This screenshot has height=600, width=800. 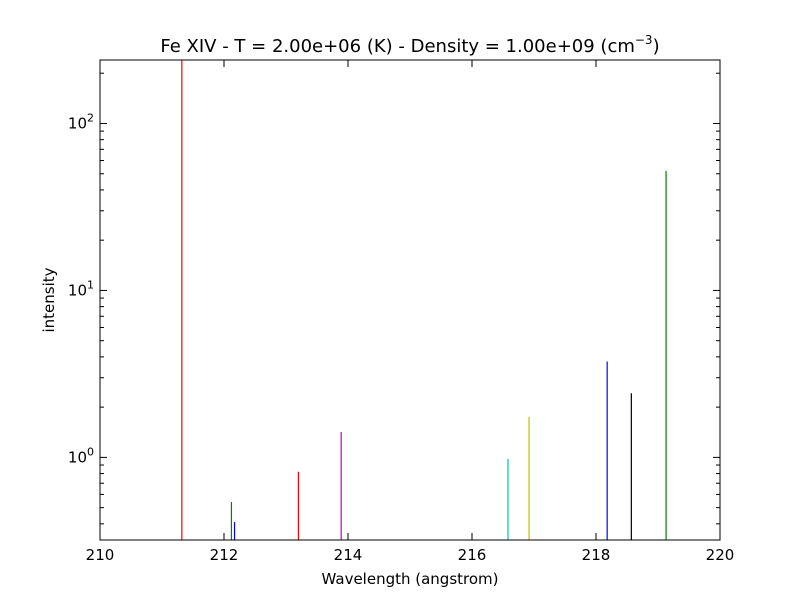 I want to click on y-tick-label: 10⁰, so click(x=81, y=455).